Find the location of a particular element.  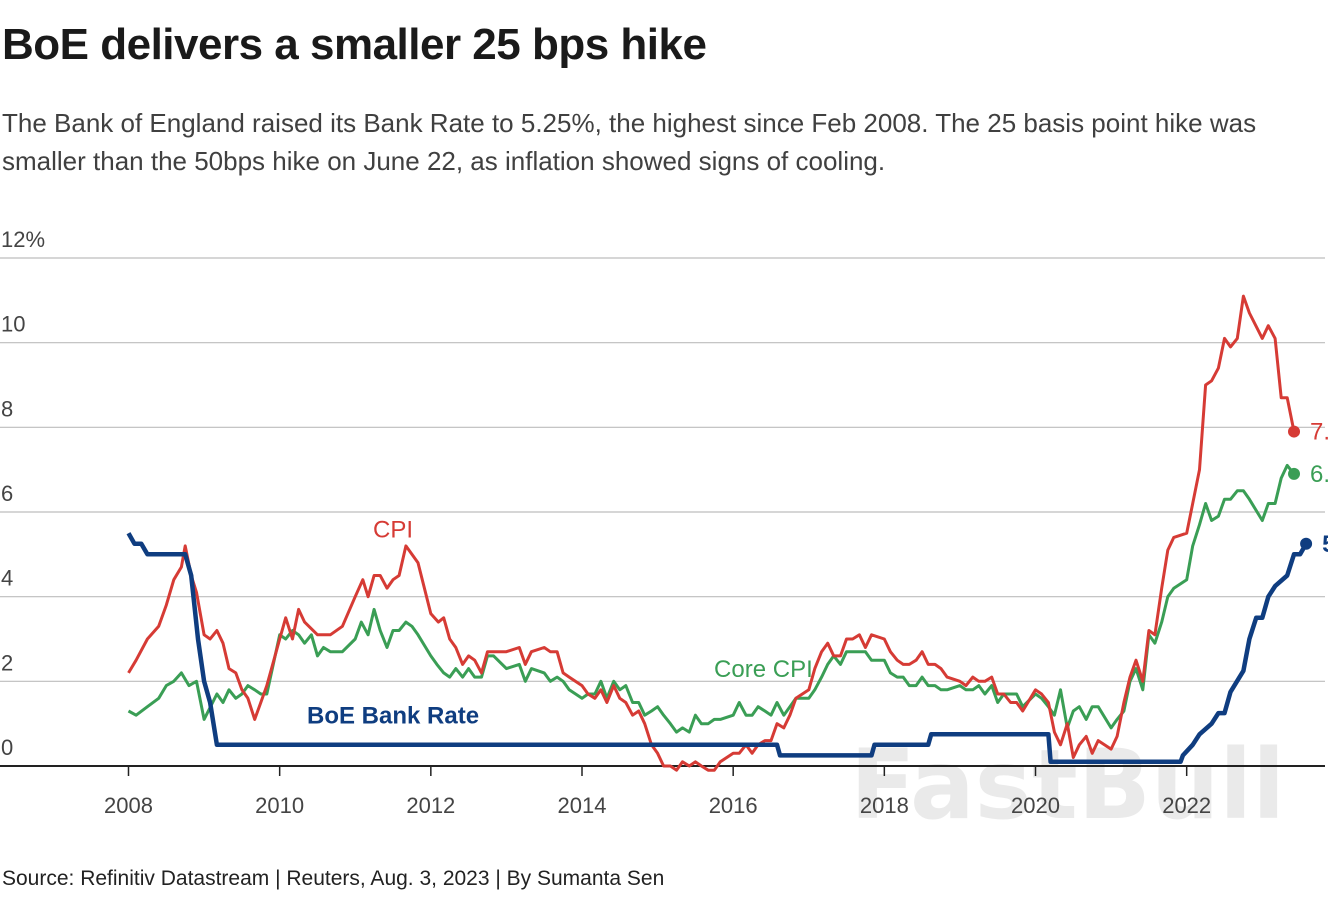

x-tick-label: 2010 is located at coordinates (279, 805).